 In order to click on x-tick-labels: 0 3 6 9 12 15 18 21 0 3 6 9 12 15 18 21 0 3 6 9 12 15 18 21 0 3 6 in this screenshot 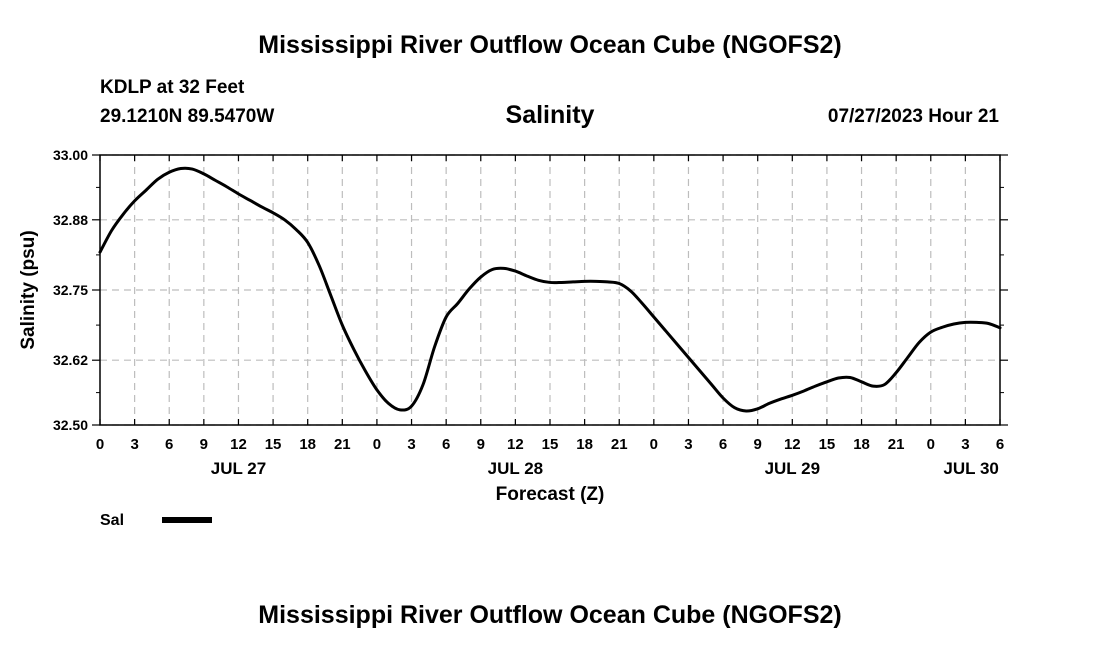, I will do `click(550, 444)`.